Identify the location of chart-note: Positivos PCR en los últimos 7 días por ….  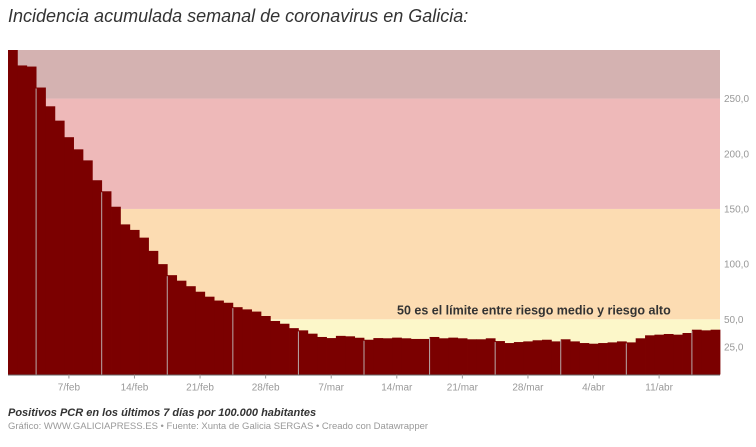
(162, 413).